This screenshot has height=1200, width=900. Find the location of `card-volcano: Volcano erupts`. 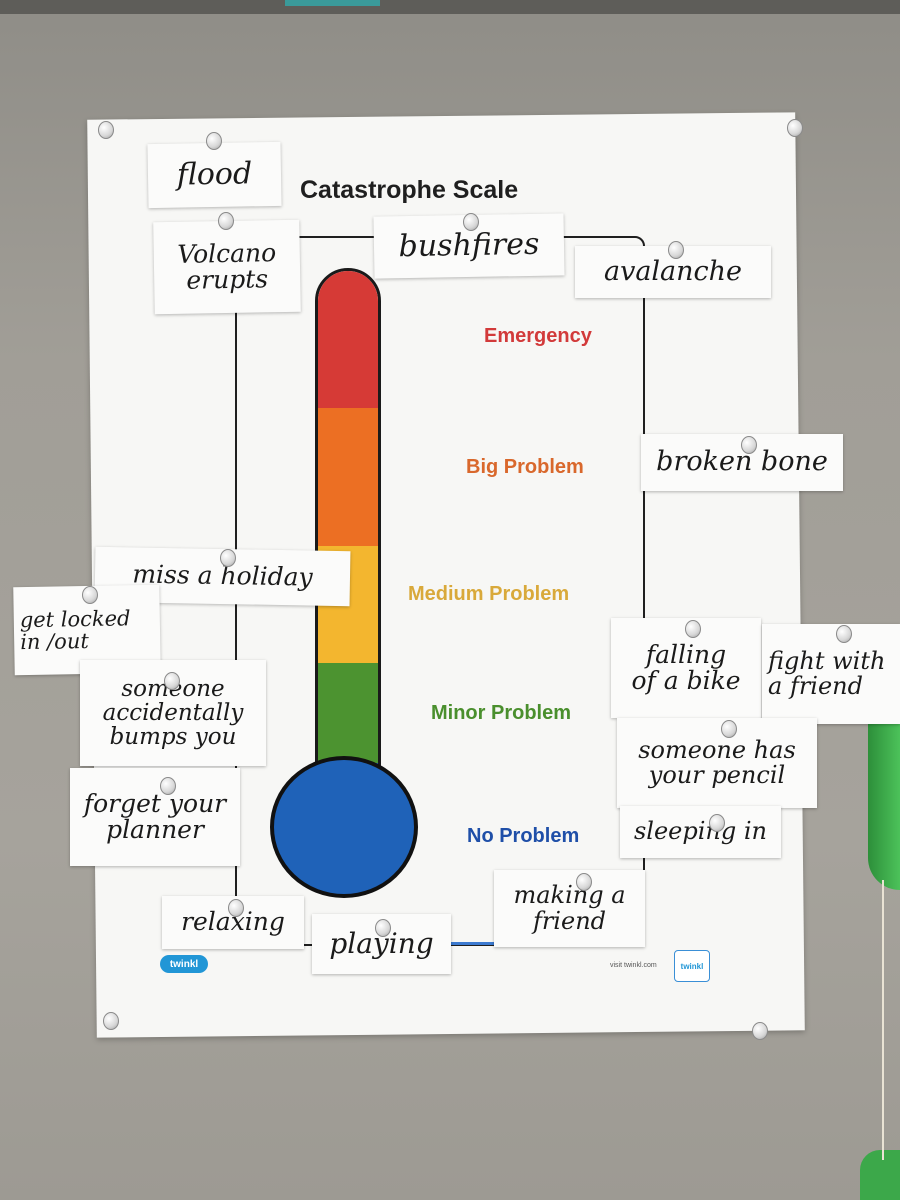

card-volcano: Volcano erupts is located at coordinates (227, 267).